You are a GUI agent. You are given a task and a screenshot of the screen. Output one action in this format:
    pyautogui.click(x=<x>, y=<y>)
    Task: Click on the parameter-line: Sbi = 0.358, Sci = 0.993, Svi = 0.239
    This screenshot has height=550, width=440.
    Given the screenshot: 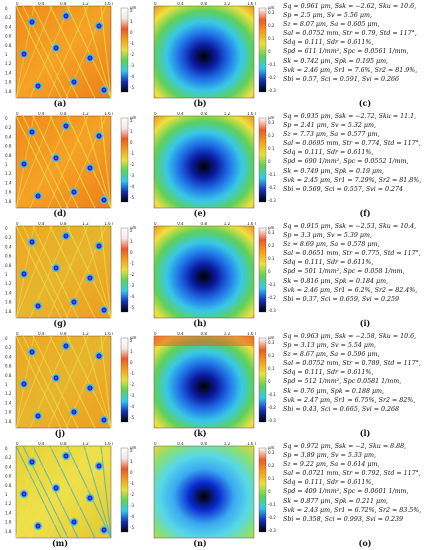 What is the action you would take?
    pyautogui.click(x=343, y=519)
    